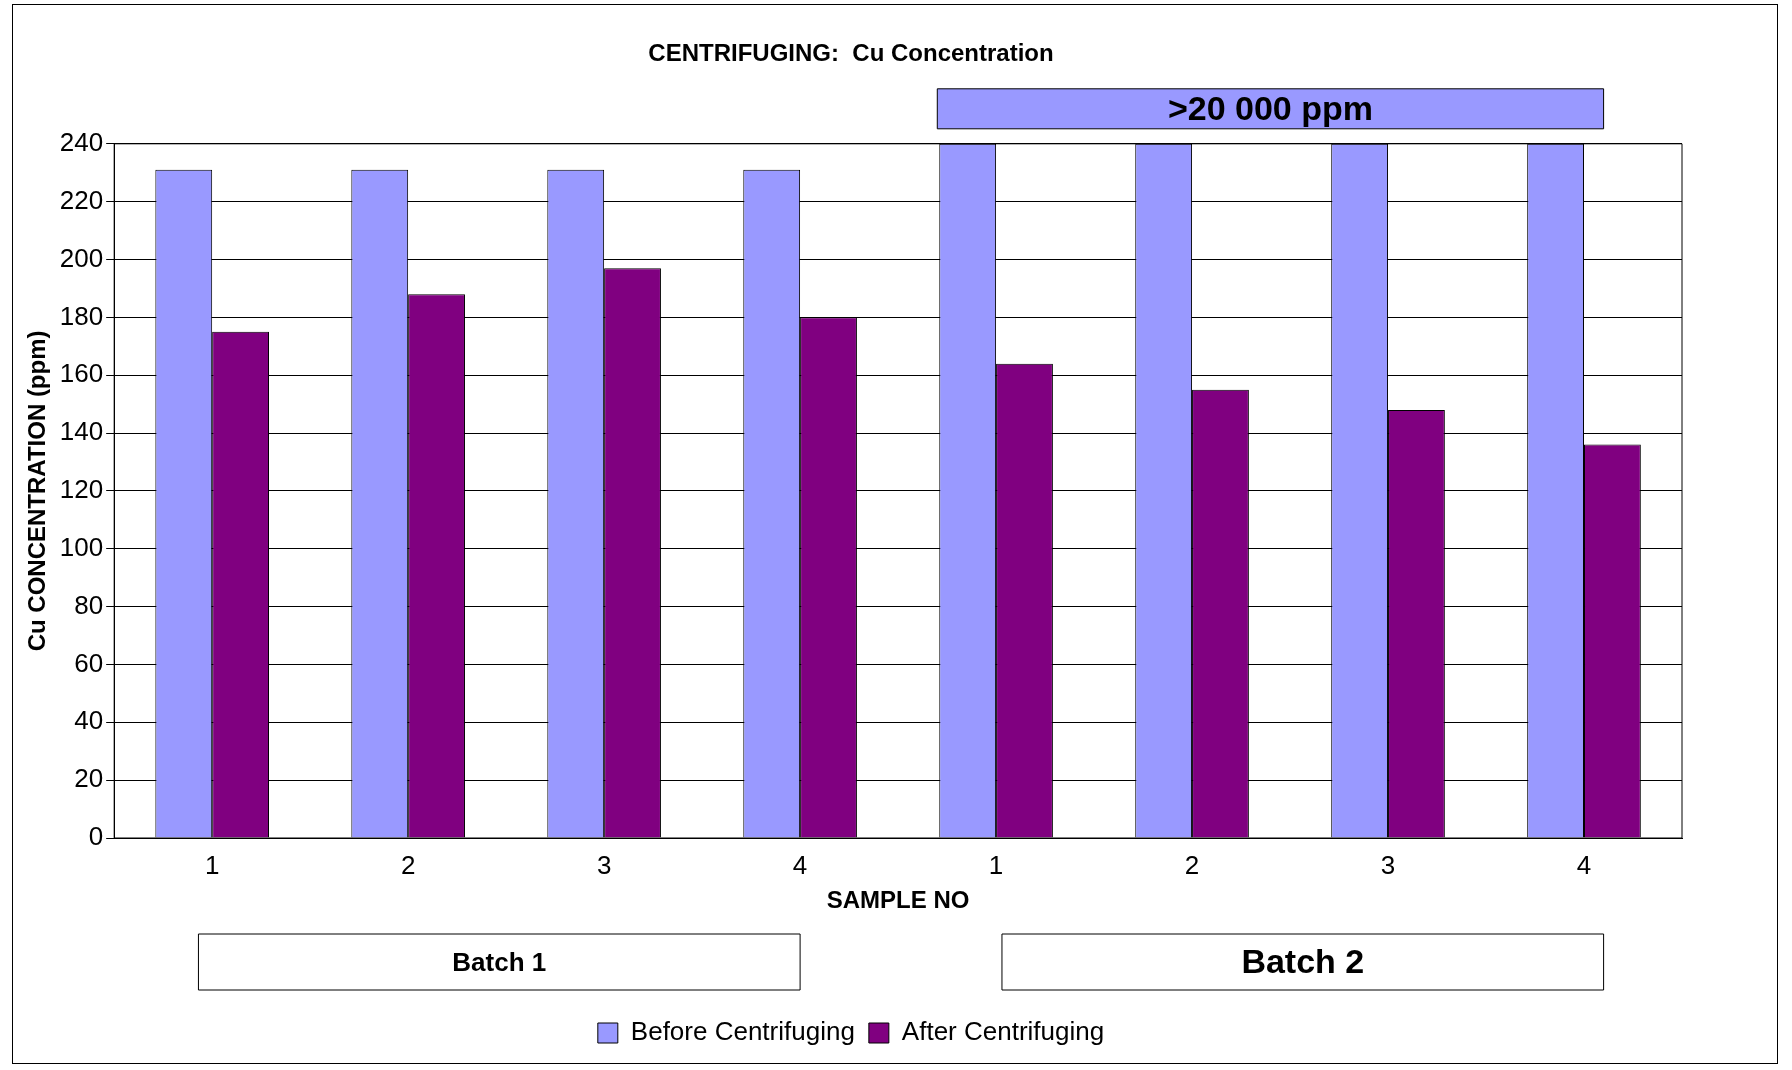 The width and height of the screenshot is (1792, 1070). What do you see at coordinates (89, 662) in the screenshot?
I see `y-tick-label: 60` at bounding box center [89, 662].